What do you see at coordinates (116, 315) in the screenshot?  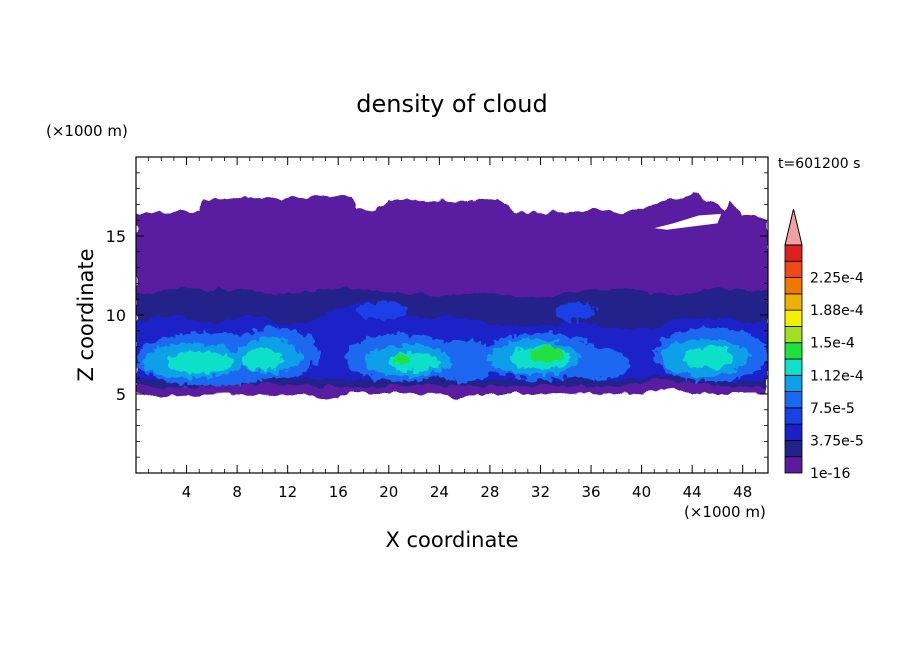 I see `y-tick-label: 10` at bounding box center [116, 315].